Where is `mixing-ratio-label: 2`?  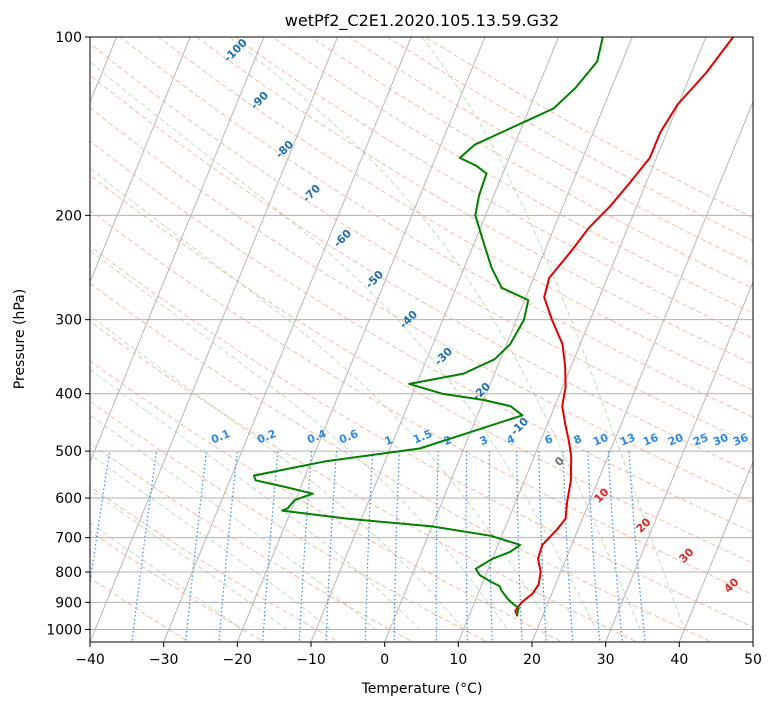
mixing-ratio-label: 2 is located at coordinates (448, 440).